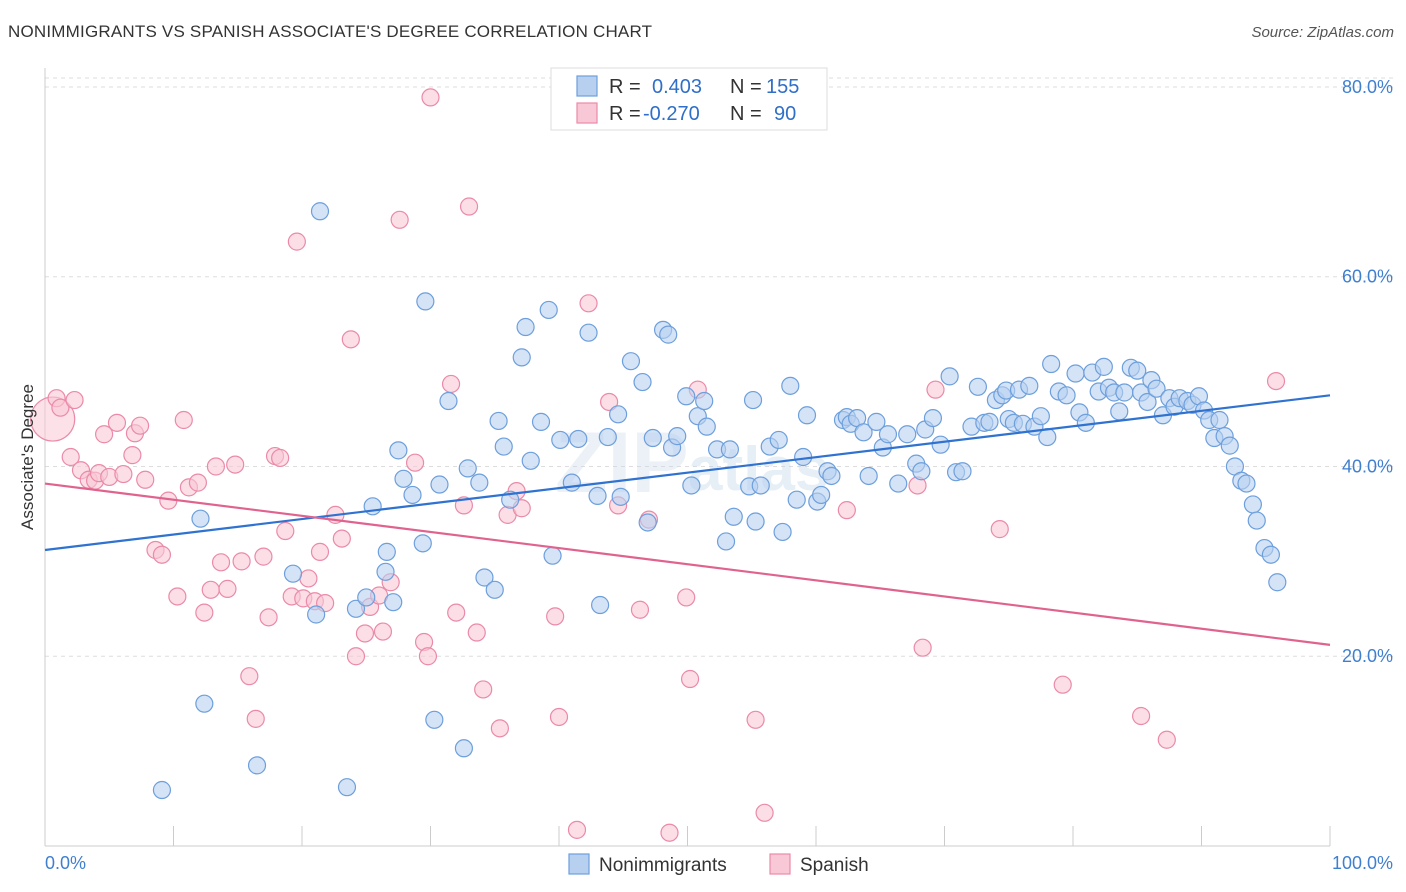  What do you see at coordinates (625, 114) in the screenshot?
I see `legend-r-label: R =` at bounding box center [625, 114].